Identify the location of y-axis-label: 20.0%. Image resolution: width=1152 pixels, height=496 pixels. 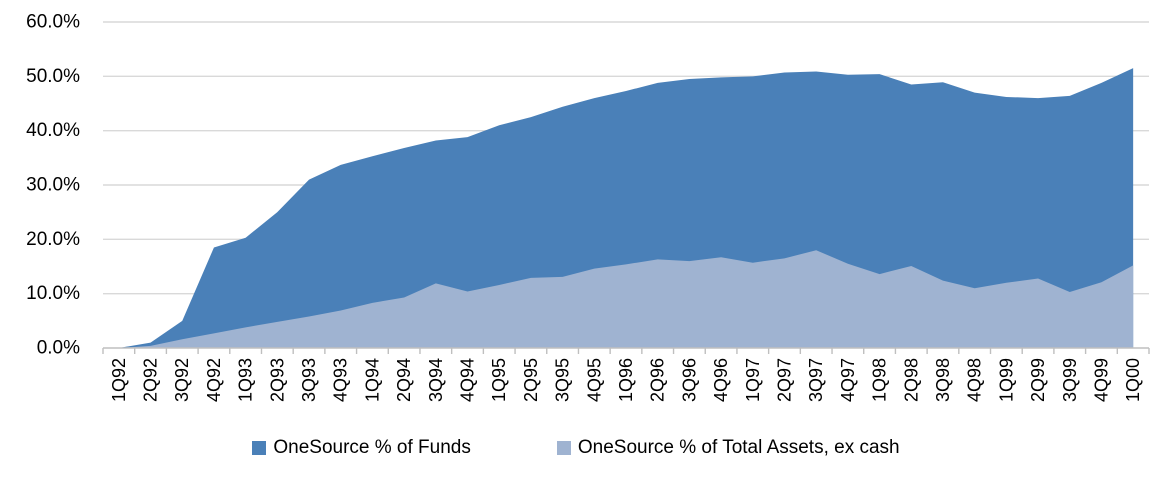
(53, 239).